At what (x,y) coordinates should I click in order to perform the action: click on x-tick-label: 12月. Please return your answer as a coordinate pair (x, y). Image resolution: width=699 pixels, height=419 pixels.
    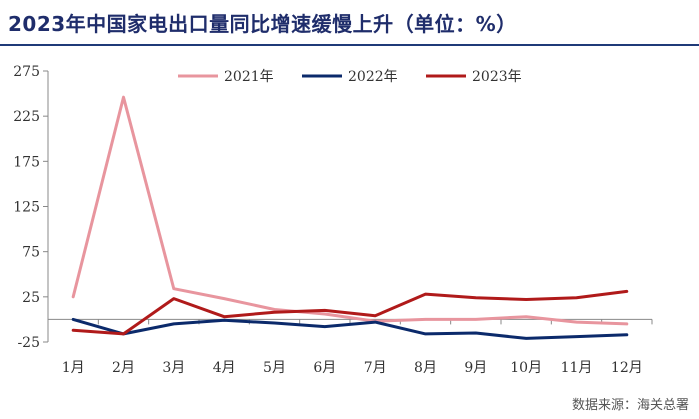
    Looking at the image, I should click on (627, 368).